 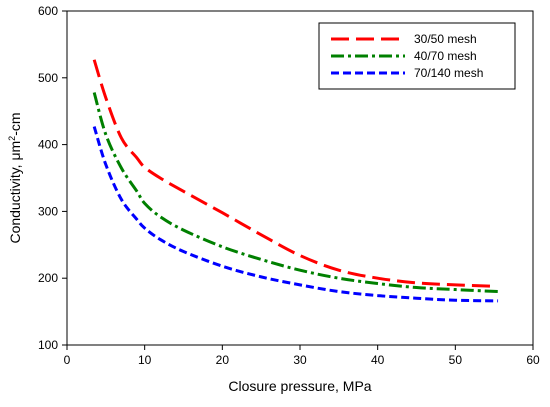 I want to click on y-tick-label: 500, so click(x=48, y=78).